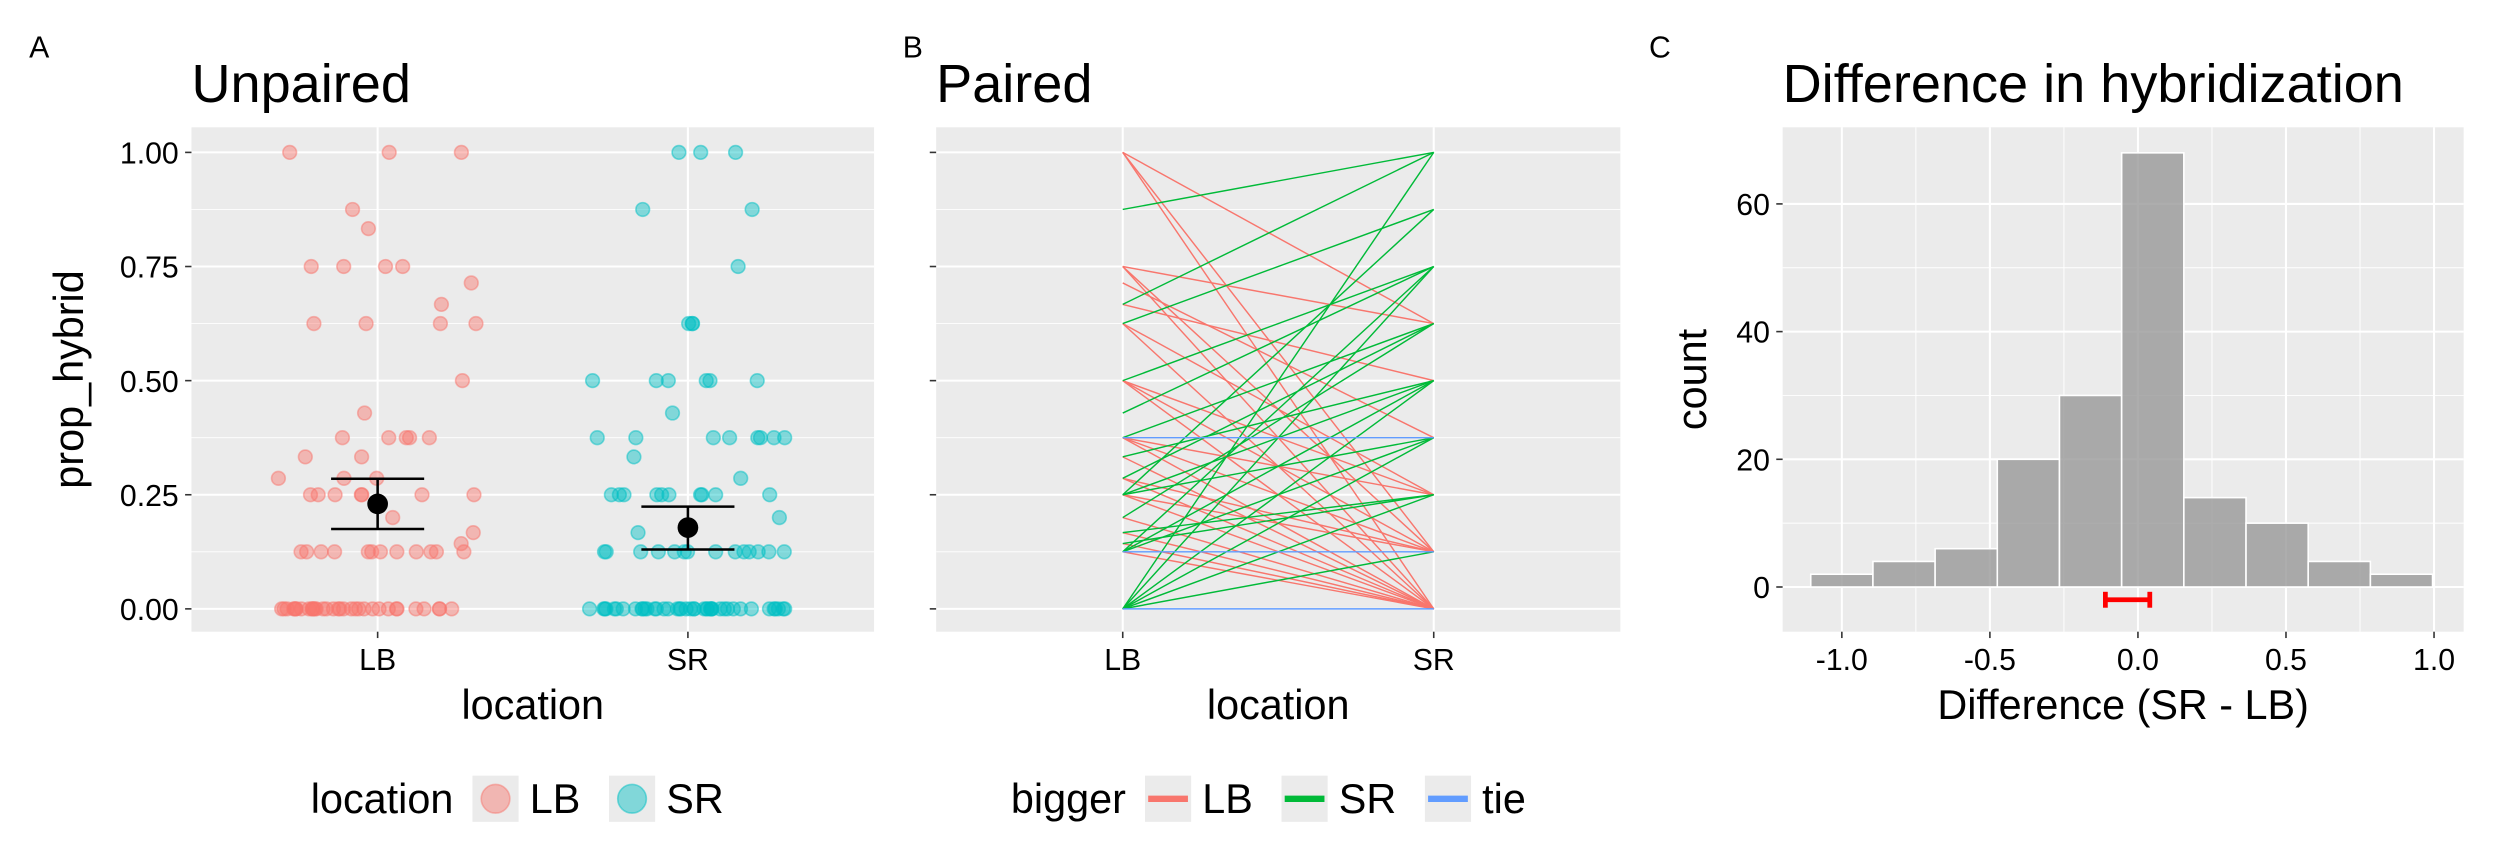 The width and height of the screenshot is (2496, 864). What do you see at coordinates (1278, 705) in the screenshot?
I see `x-axis-title: location` at bounding box center [1278, 705].